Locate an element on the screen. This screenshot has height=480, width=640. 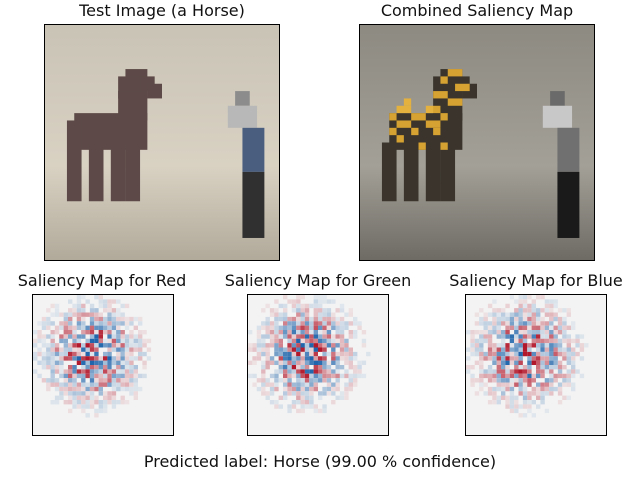
combined-map-title: Combined Saliency Map is located at coordinates (477, 10).